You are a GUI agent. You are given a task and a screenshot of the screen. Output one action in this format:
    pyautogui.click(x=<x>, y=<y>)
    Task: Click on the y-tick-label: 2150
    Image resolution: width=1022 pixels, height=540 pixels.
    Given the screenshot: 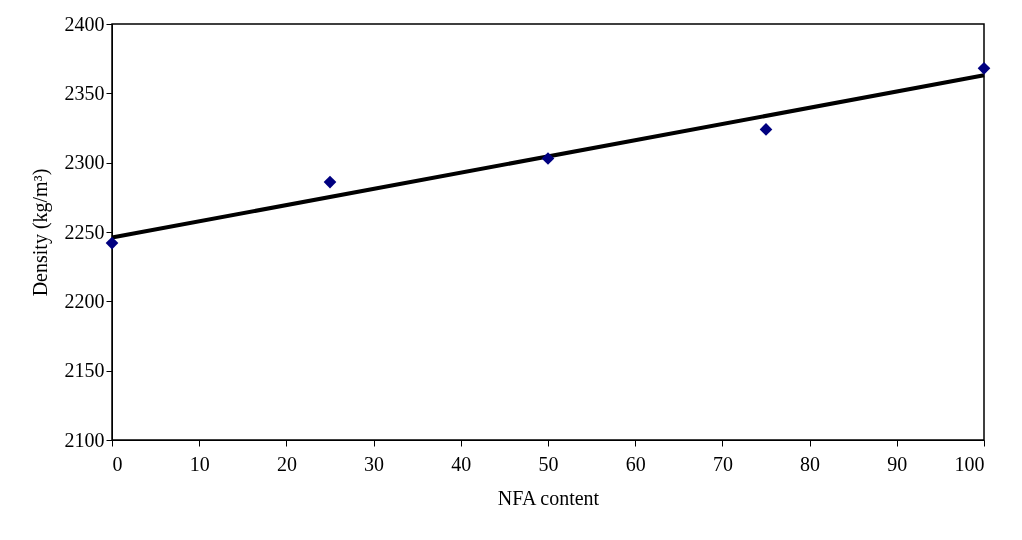 What is the action you would take?
    pyautogui.click(x=84, y=370)
    